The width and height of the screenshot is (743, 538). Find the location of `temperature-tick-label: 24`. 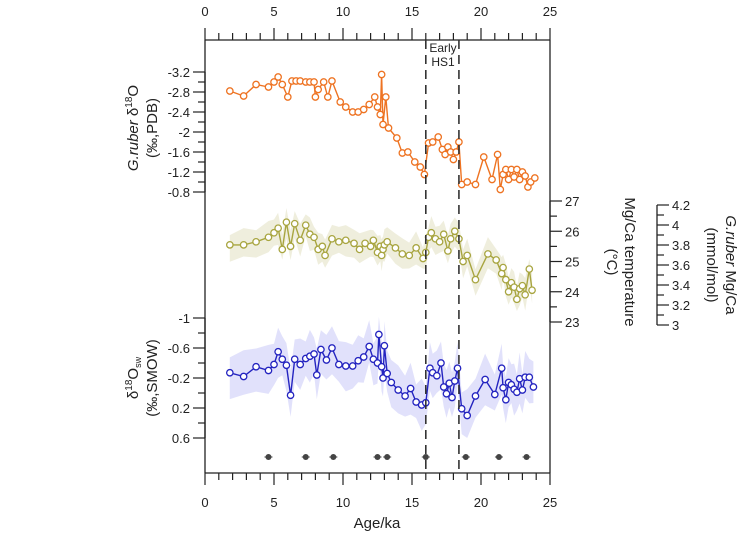

temperature-tick-label: 24 is located at coordinates (572, 292).